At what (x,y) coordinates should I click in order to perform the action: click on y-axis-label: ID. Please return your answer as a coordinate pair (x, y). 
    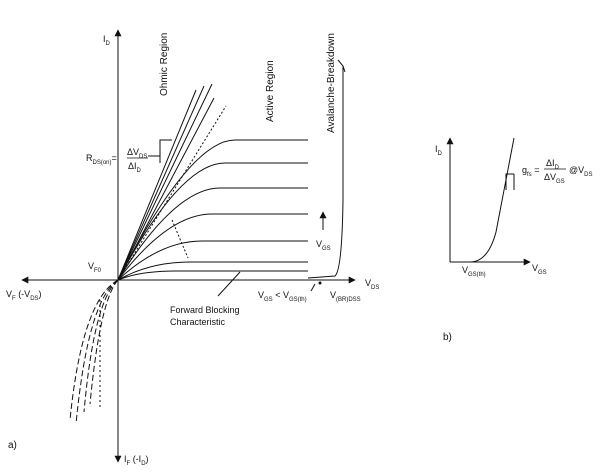
    Looking at the image, I should click on (107, 40).